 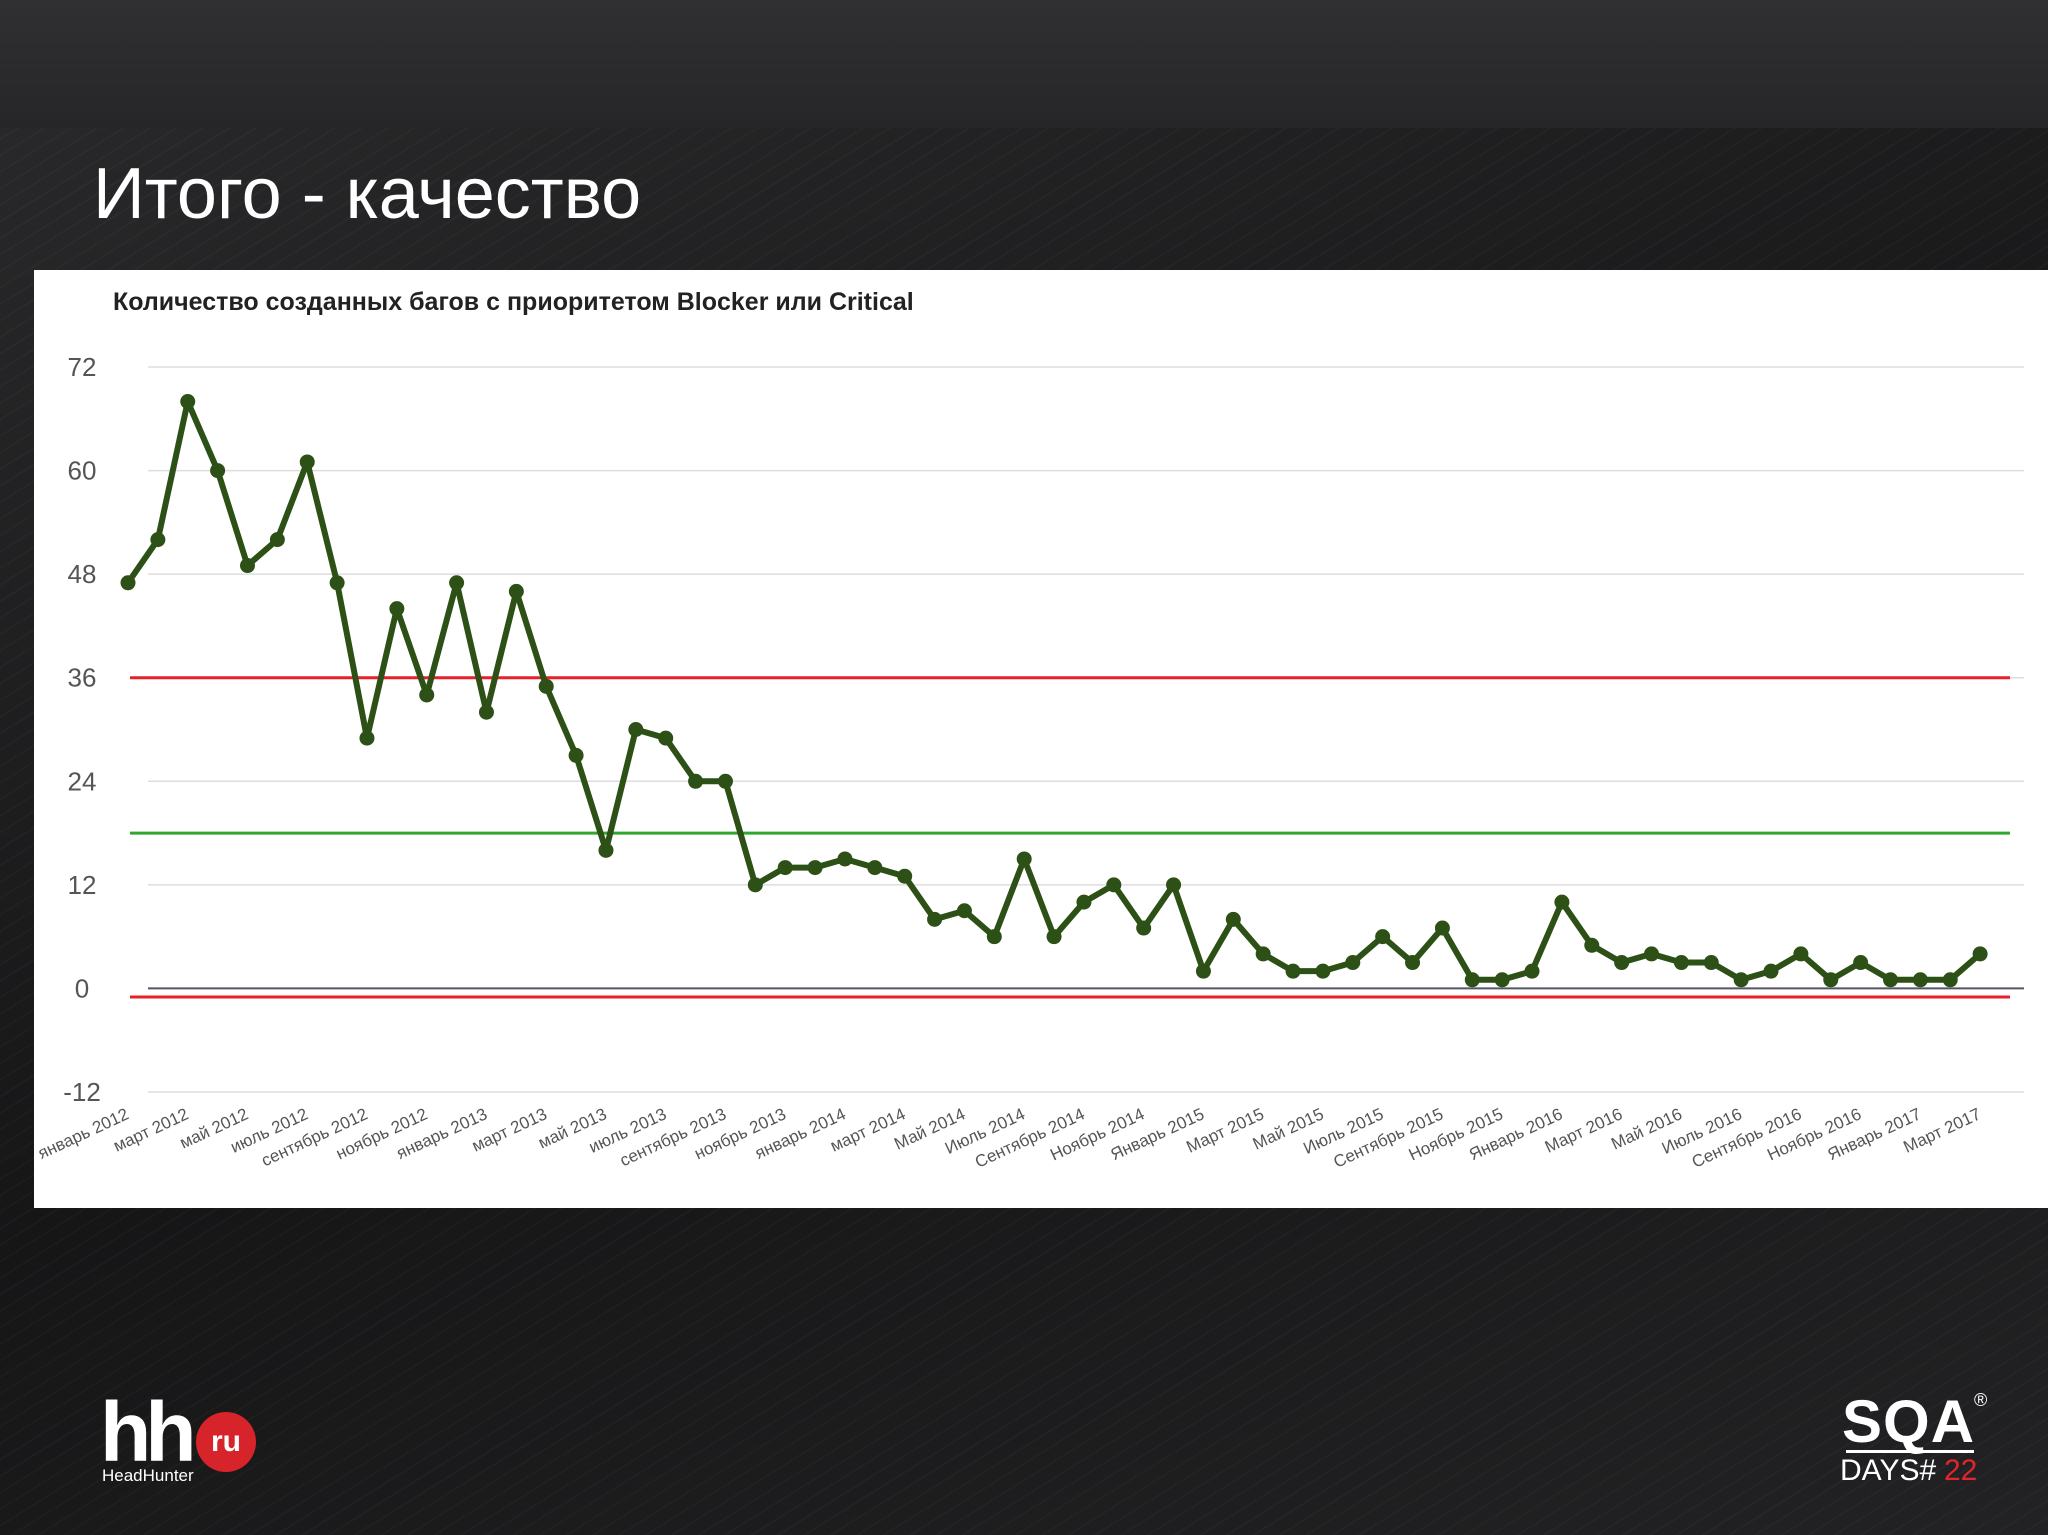 What do you see at coordinates (1981, 1400) in the screenshot?
I see `sqa-registered-mark: ®` at bounding box center [1981, 1400].